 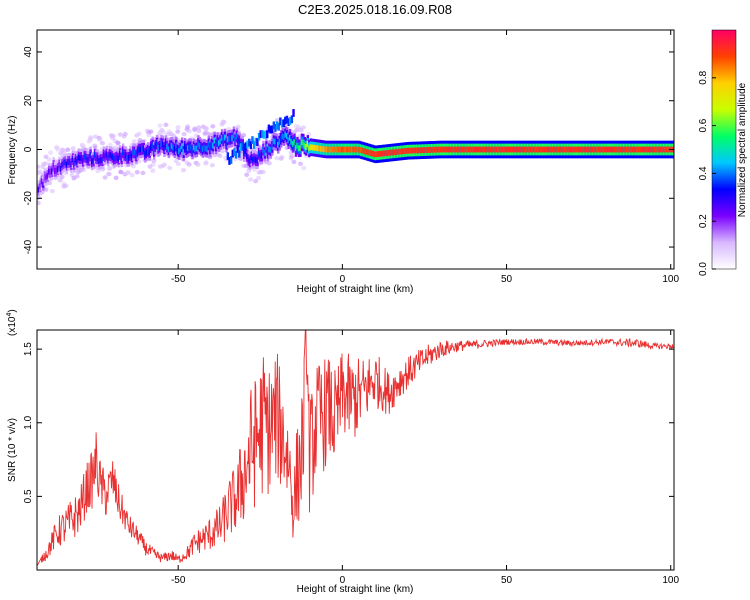 I want to click on colorbar-label: Normalized spectral amplitude, so click(x=742, y=149).